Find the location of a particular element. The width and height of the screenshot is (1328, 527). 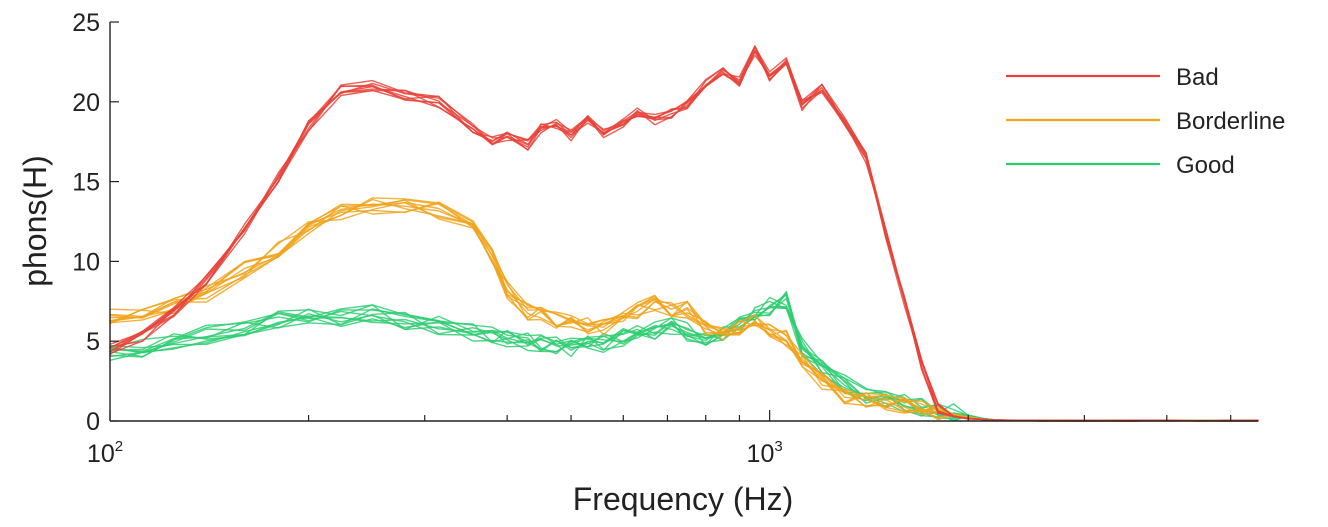

y-tick-label: 0 is located at coordinates (93, 422).